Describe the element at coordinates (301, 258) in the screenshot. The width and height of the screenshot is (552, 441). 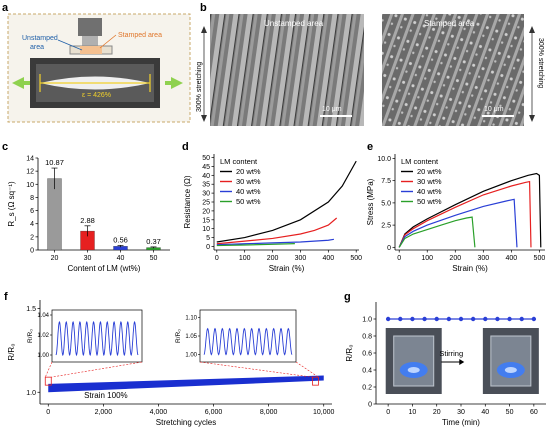
I see `x-tick-label: 300` at that location.